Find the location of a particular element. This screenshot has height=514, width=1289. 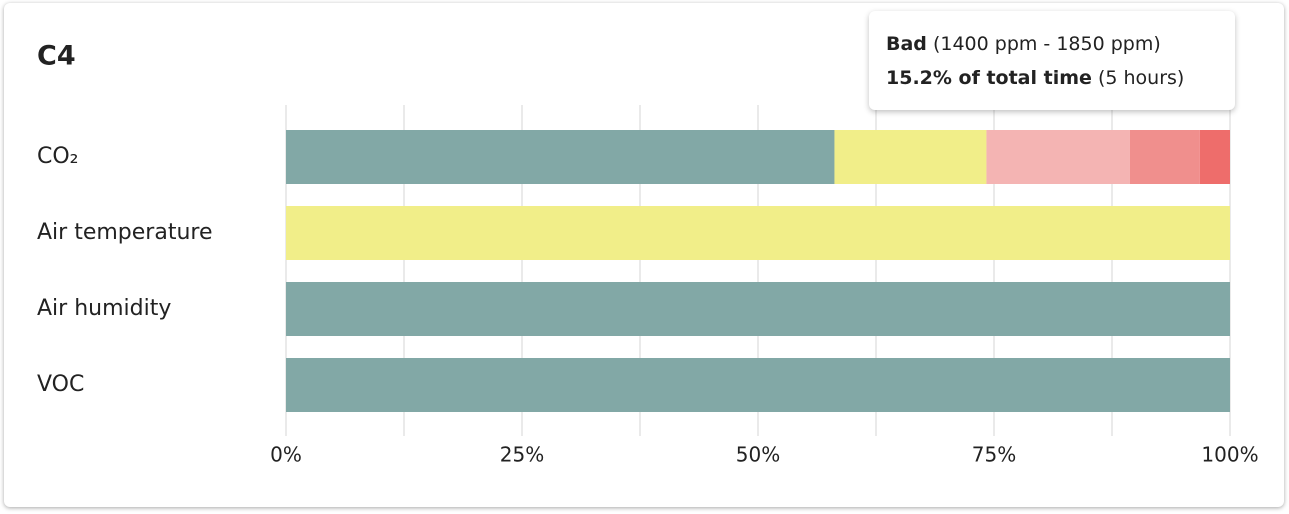

y-tick-label: Air humidity is located at coordinates (104, 308).